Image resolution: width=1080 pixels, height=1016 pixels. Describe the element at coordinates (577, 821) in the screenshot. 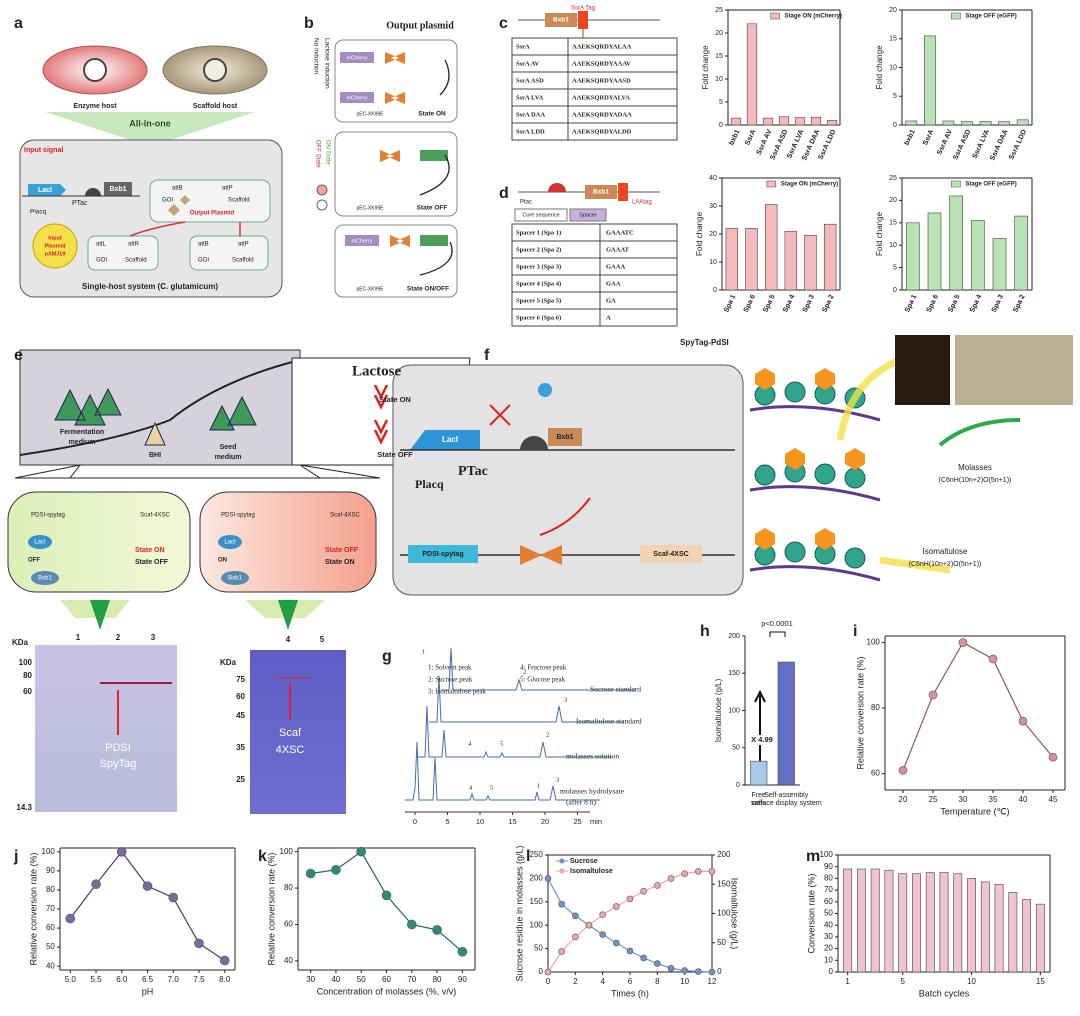

I see `label: 25` at that location.